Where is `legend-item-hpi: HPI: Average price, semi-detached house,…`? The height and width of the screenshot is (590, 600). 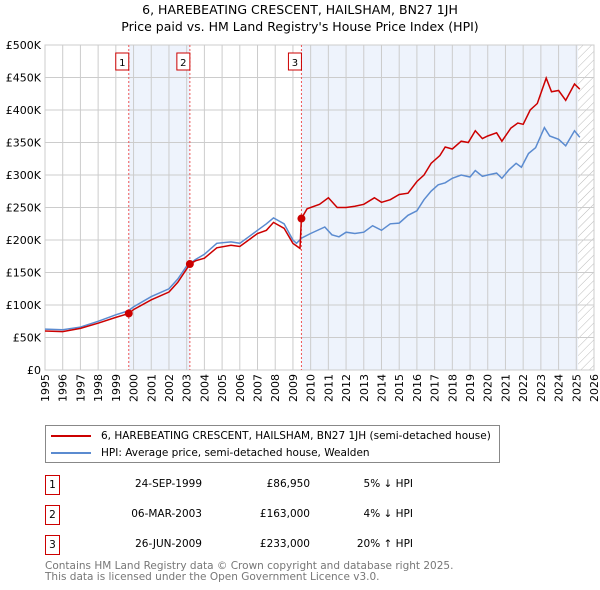
legend-item-hpi: HPI: Average price, semi-detached house,… is located at coordinates (210, 453).